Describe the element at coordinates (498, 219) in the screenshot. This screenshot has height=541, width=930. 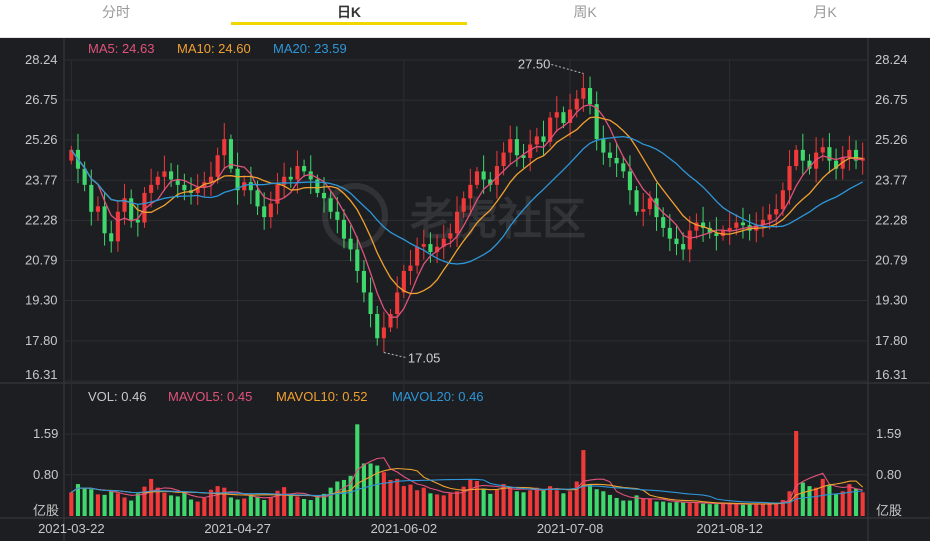
I see `watermark-text: 老虎社区` at that location.